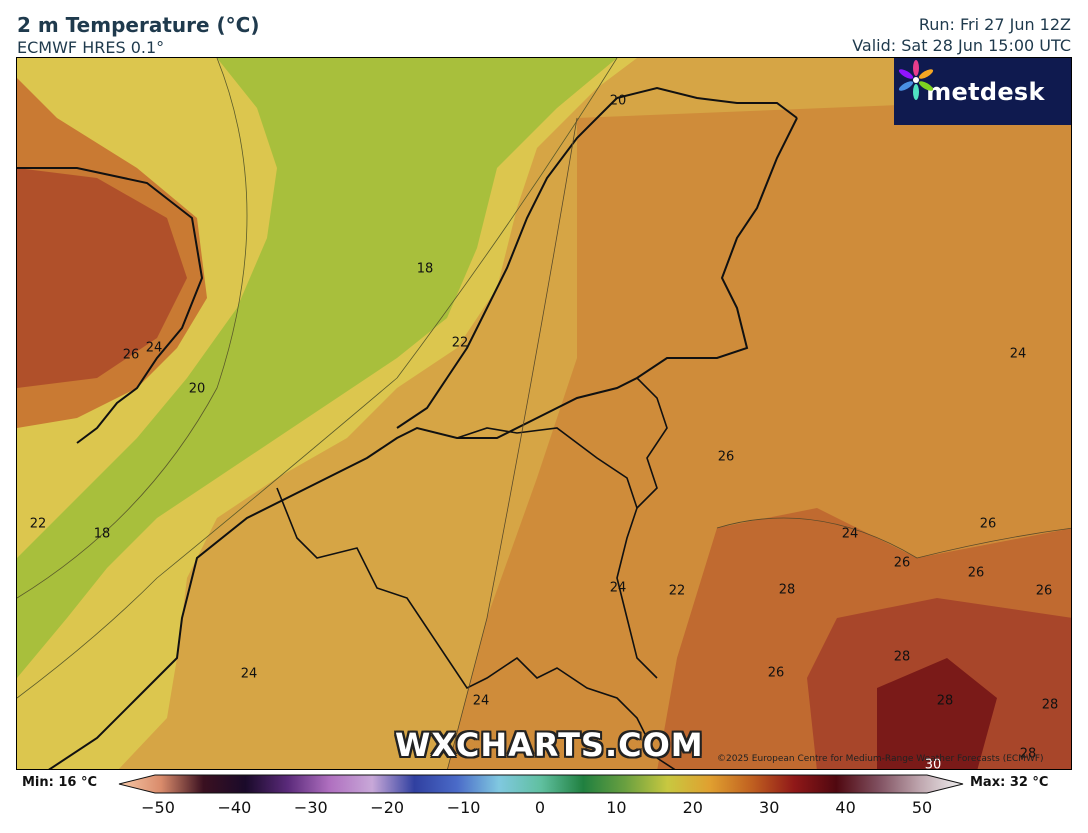 The image size is (1088, 833). I want to click on model-name: ECMWF HRES 0.1°, so click(91, 47).